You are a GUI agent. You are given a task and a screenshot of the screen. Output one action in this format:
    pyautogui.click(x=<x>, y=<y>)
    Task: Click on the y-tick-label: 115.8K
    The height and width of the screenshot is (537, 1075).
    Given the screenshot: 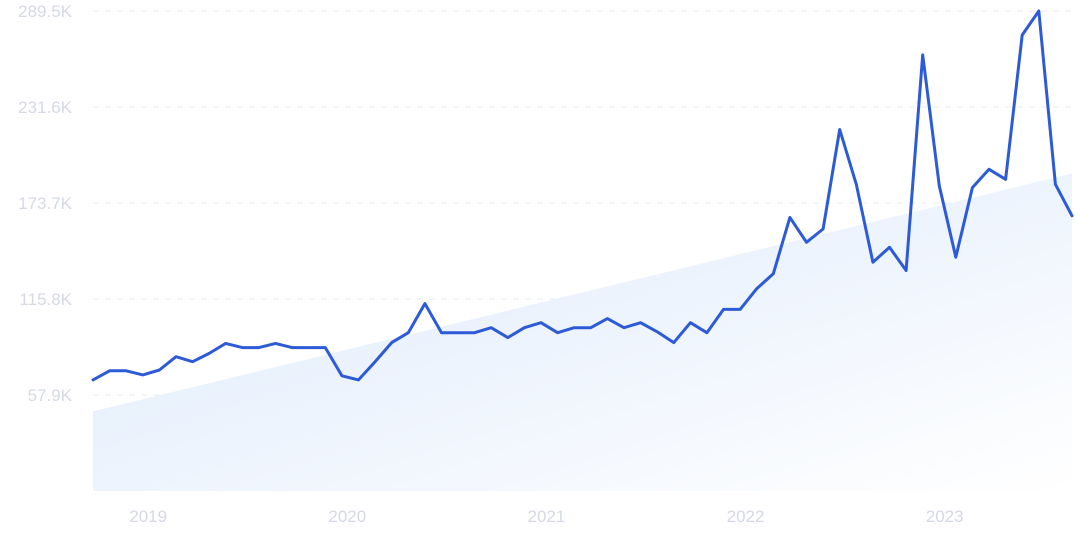 What is the action you would take?
    pyautogui.click(x=45, y=299)
    